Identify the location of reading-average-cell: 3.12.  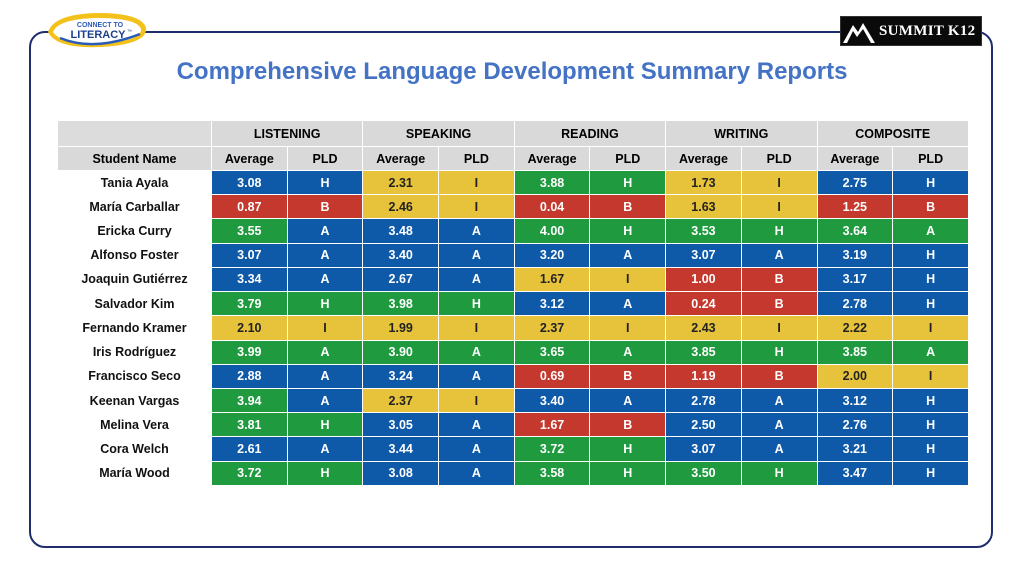
(552, 304).